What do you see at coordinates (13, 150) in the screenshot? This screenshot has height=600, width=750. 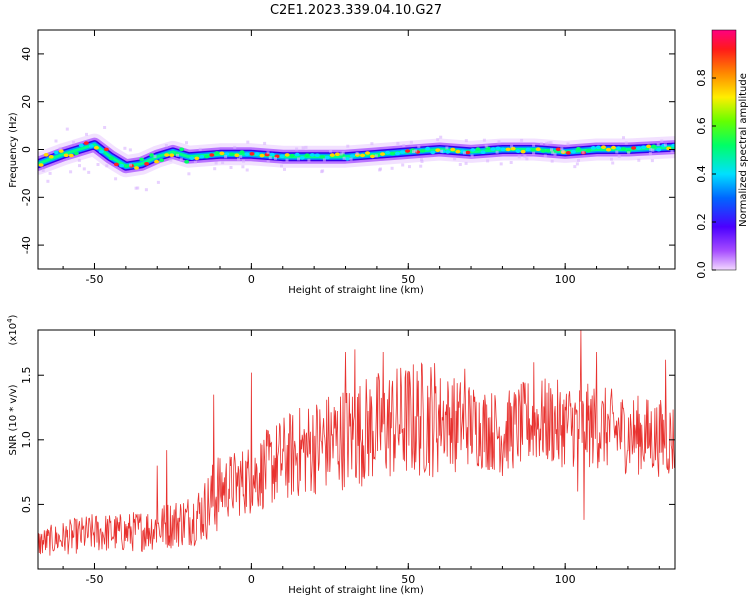 I see `spectrogram-y-axis-label: Frequency (Hz)` at bounding box center [13, 150].